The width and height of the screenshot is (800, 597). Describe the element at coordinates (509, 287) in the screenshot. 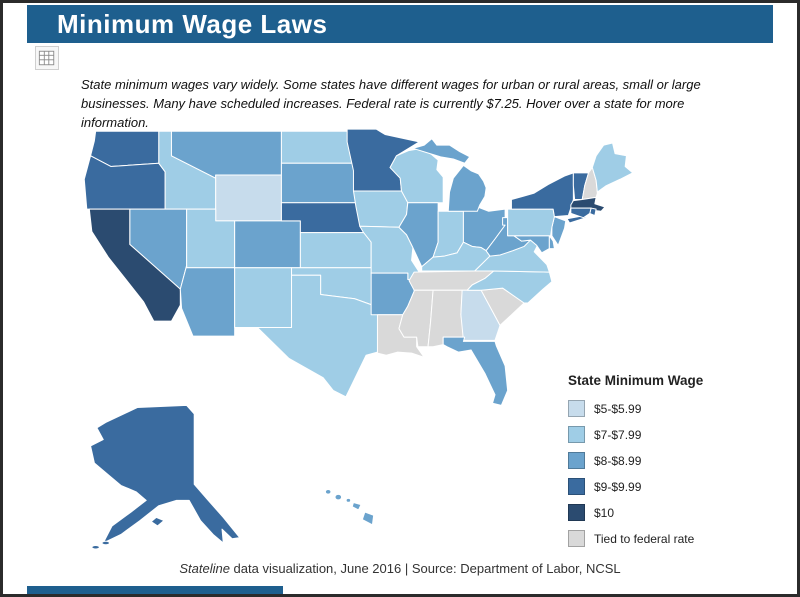

I see `state-NC` at that location.